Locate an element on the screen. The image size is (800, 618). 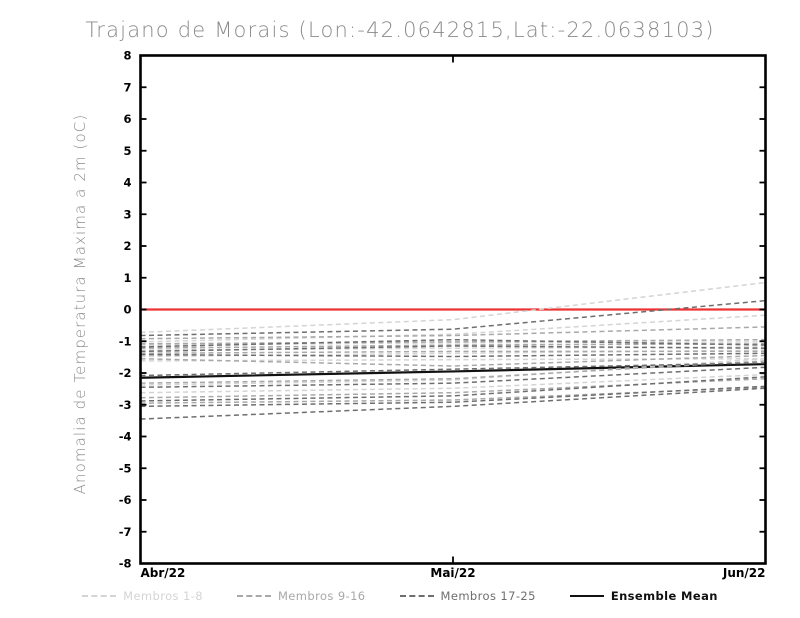
y-tick-label: -3 is located at coordinates (125, 405).